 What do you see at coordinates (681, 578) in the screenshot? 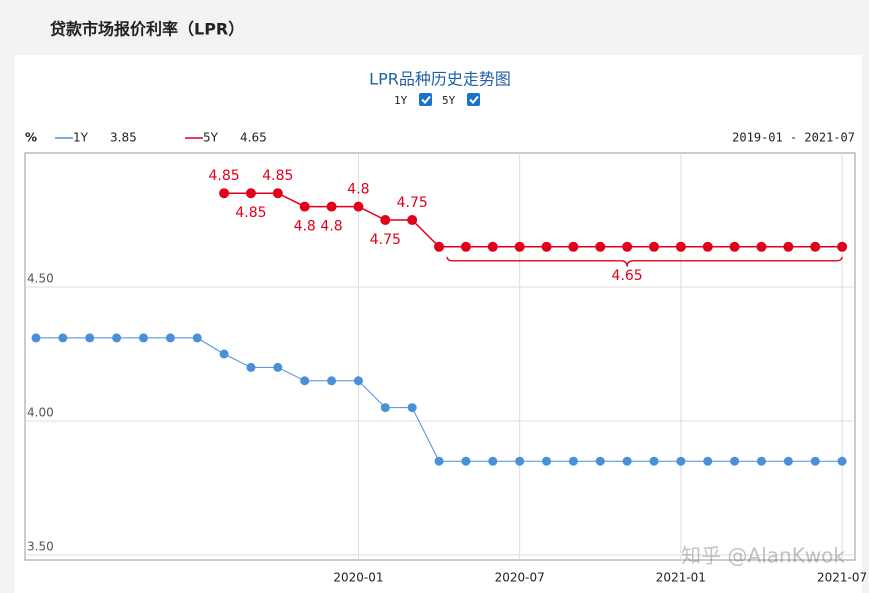
I see `x-tick-label: 2021-01` at bounding box center [681, 578].